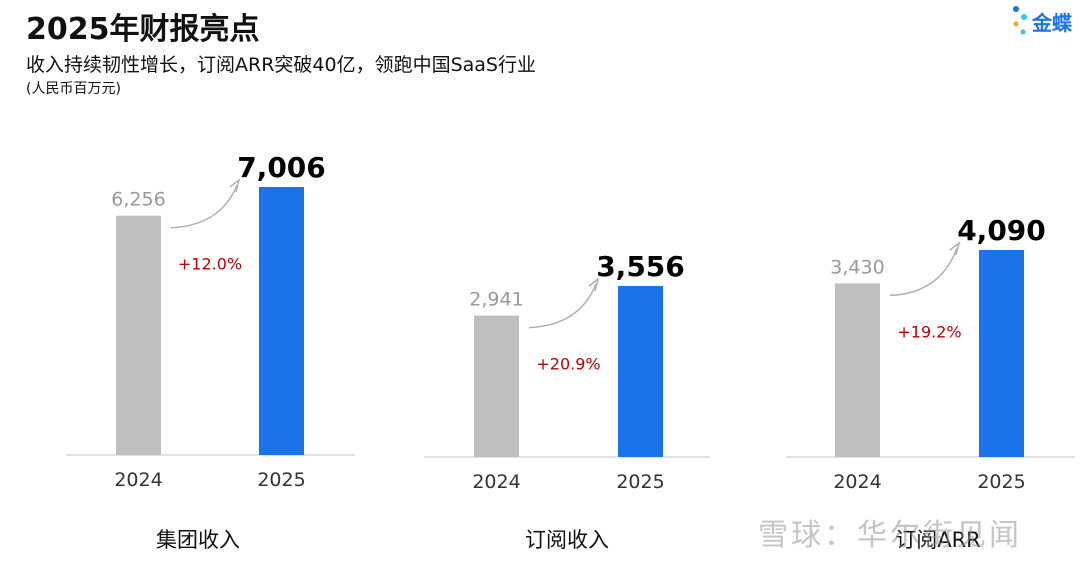  What do you see at coordinates (1052, 23) in the screenshot?
I see `logo-text: 金蝶` at bounding box center [1052, 23].